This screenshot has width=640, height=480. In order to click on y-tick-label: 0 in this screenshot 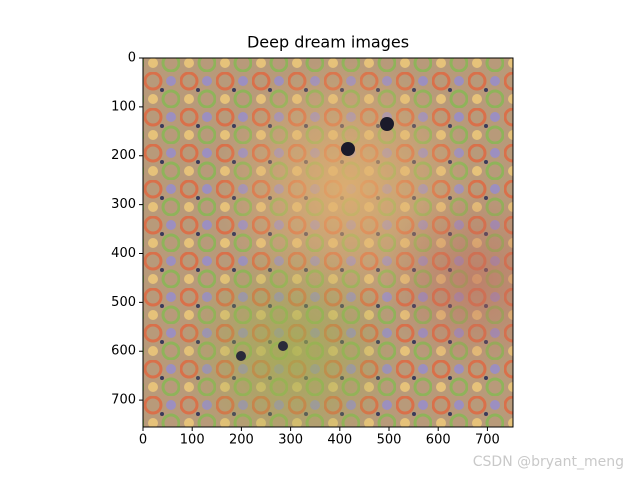, I will do `click(132, 58)`.